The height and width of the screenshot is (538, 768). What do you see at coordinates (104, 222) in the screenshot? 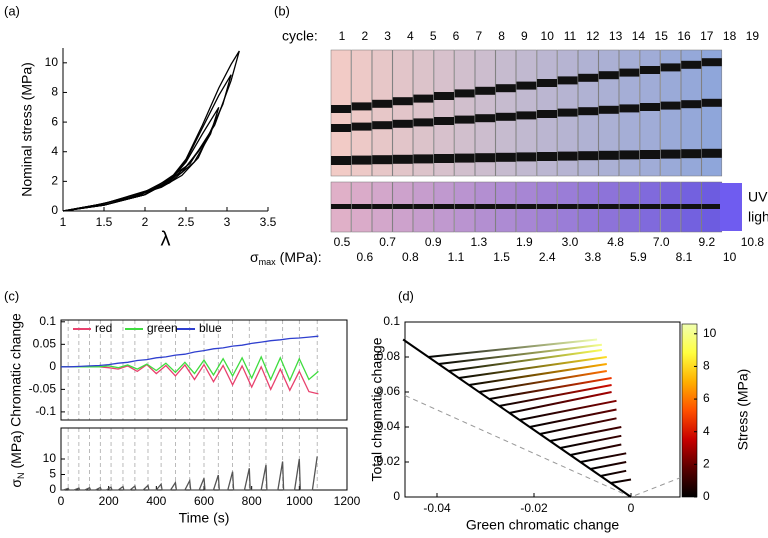
I see `x-tick-label: 1.5` at bounding box center [104, 222].